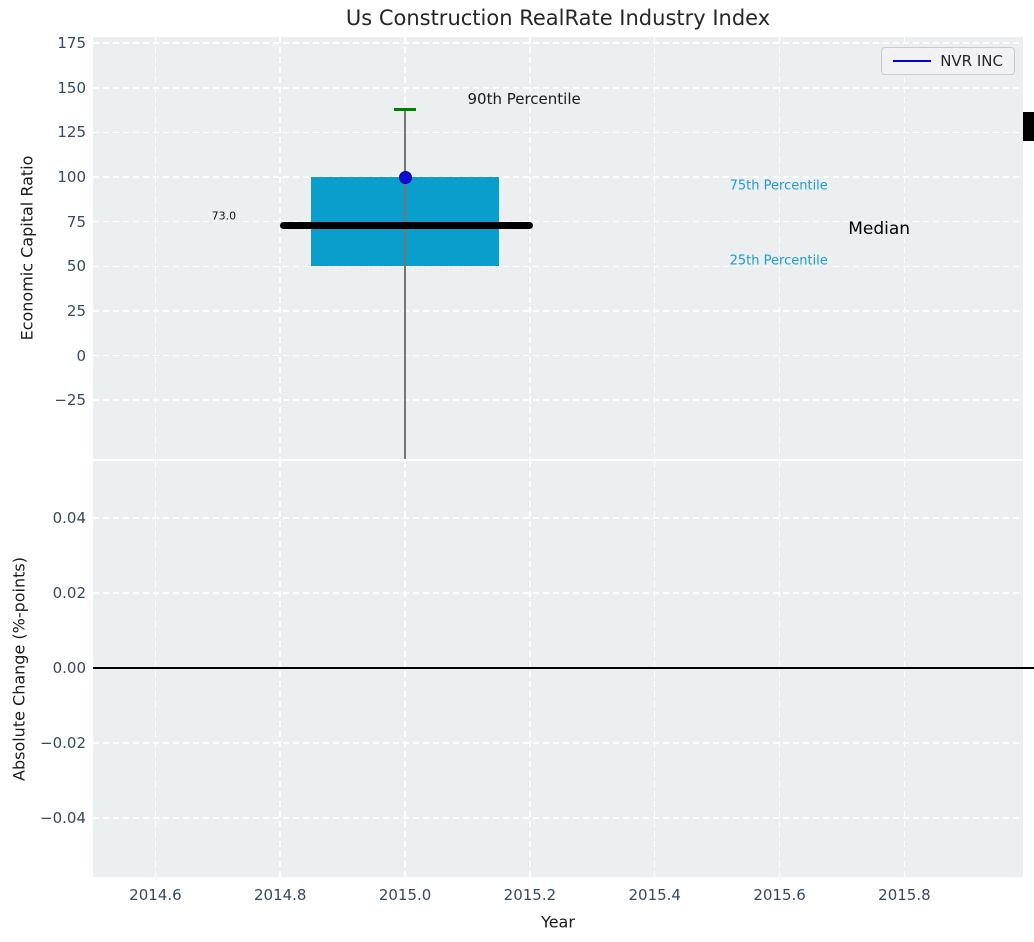 The width and height of the screenshot is (1034, 942). Describe the element at coordinates (405, 895) in the screenshot. I see `x-tick-label: 2015.0` at that location.